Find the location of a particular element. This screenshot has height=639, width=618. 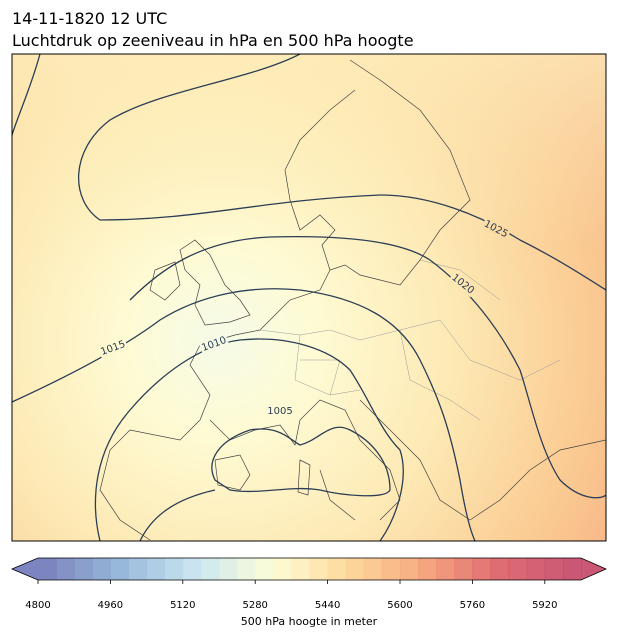

borders is located at coordinates (410, 340).